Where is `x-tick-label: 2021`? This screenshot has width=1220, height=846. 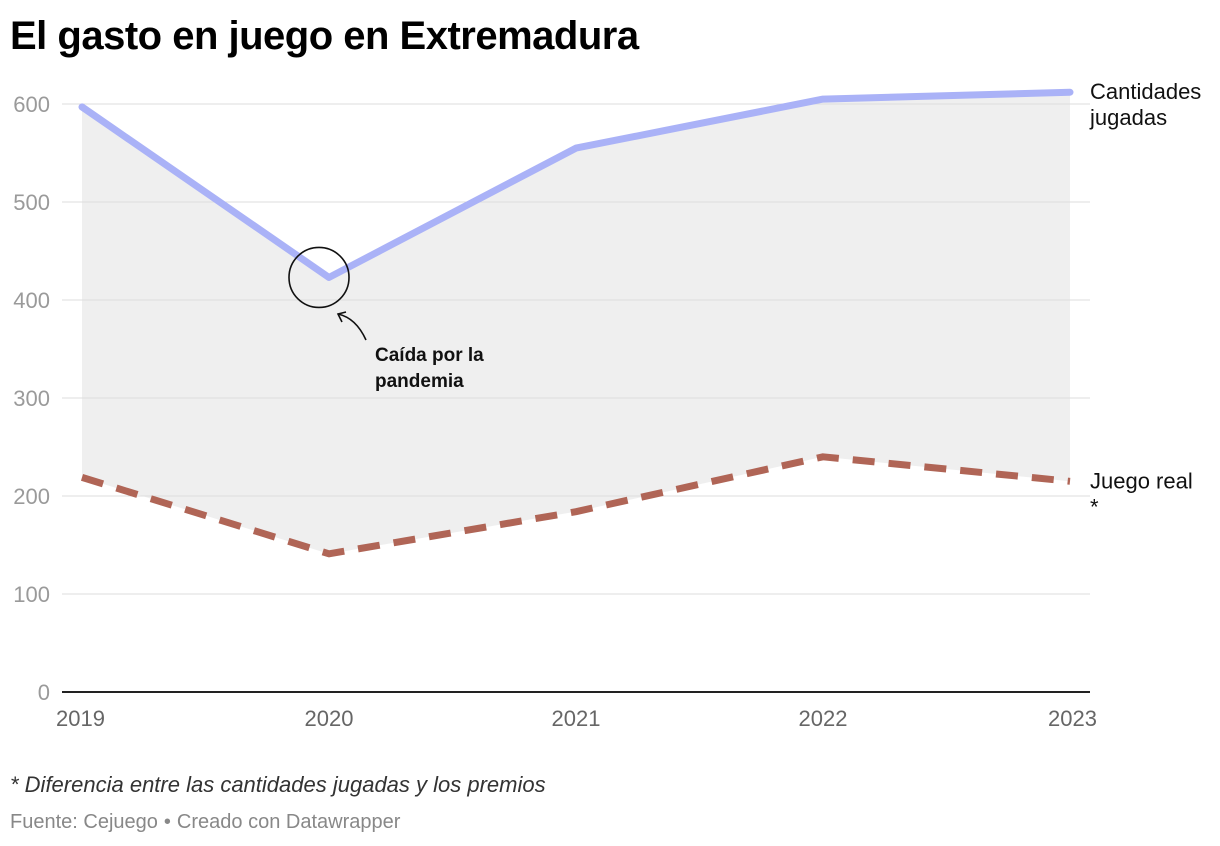
x-tick-label: 2021 is located at coordinates (576, 718).